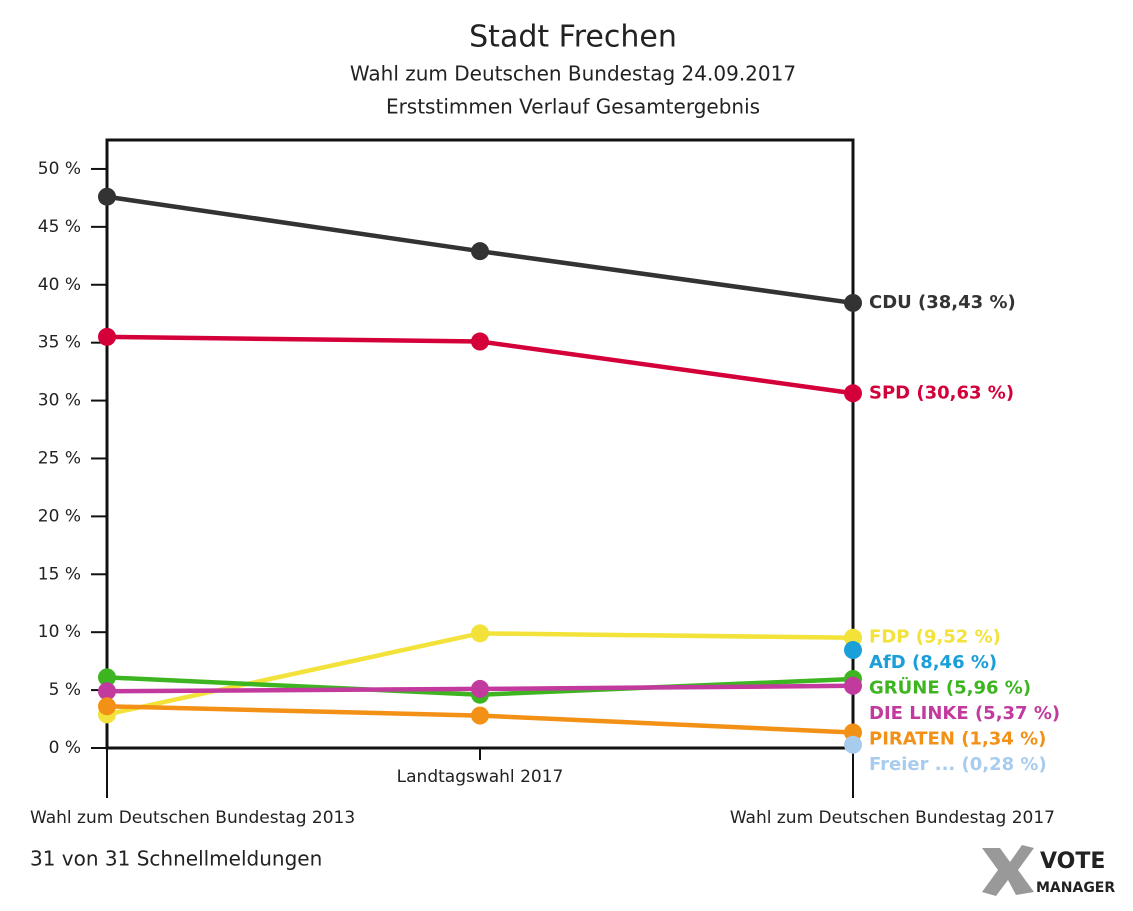  I want to click on y-tick-label: 20 %, so click(59, 516).